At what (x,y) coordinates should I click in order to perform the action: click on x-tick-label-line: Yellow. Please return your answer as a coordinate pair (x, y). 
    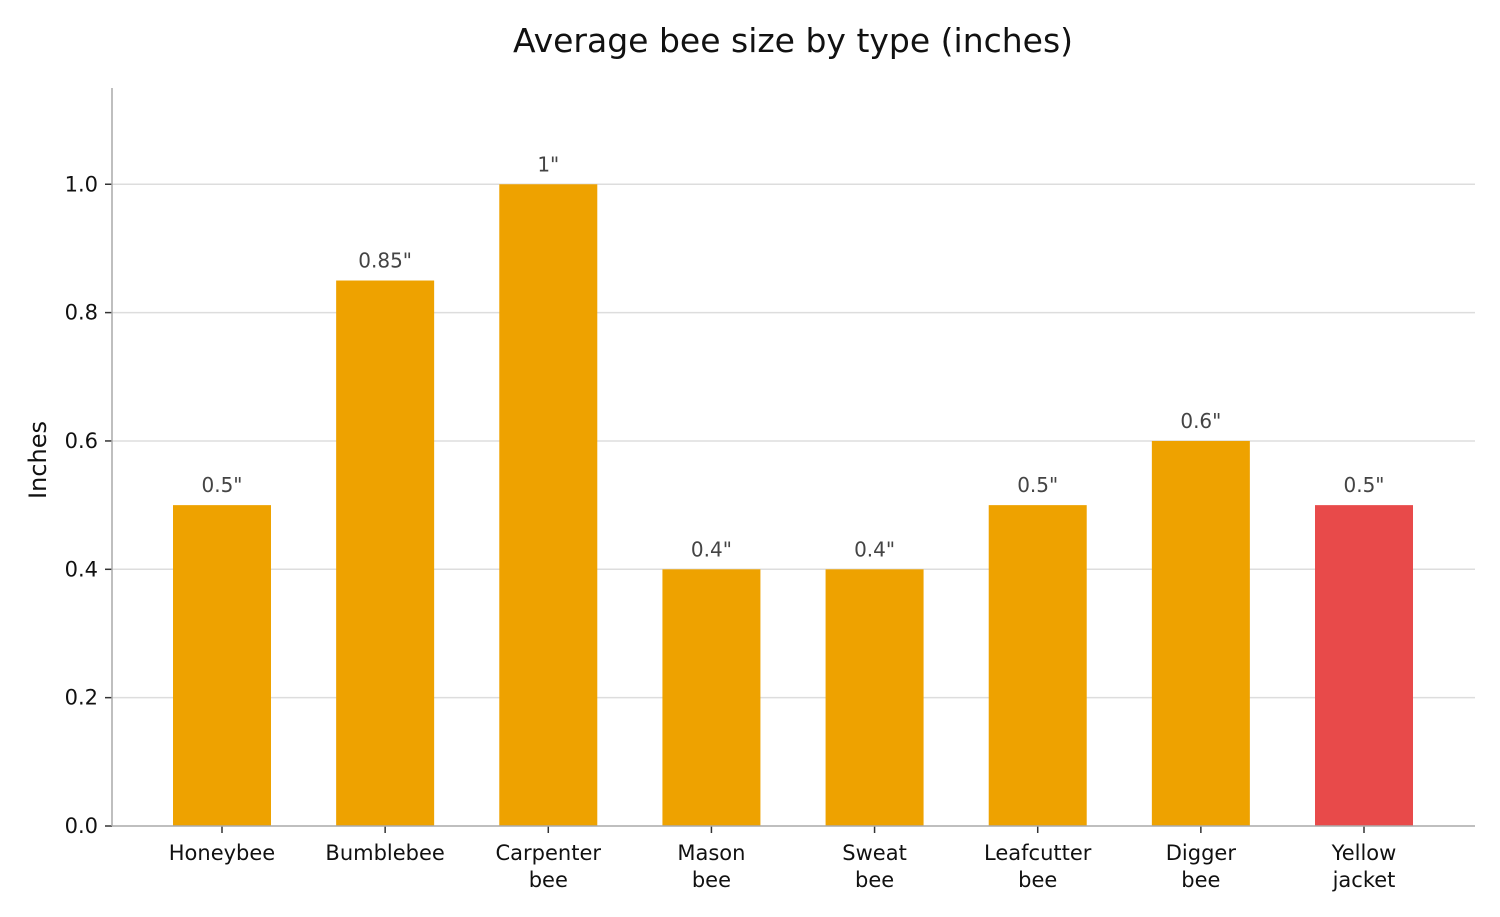
    Looking at the image, I should click on (1364, 853).